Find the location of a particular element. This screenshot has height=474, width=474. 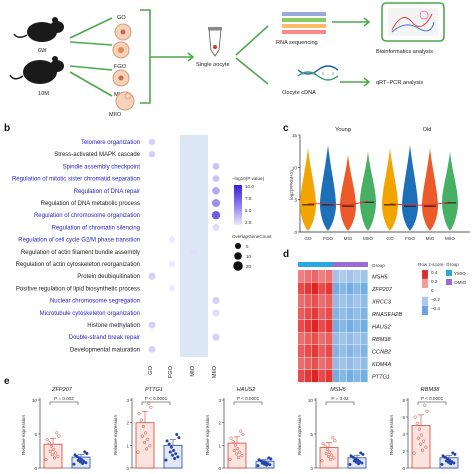

c-x-tick: MIIO is located at coordinates (368, 238).